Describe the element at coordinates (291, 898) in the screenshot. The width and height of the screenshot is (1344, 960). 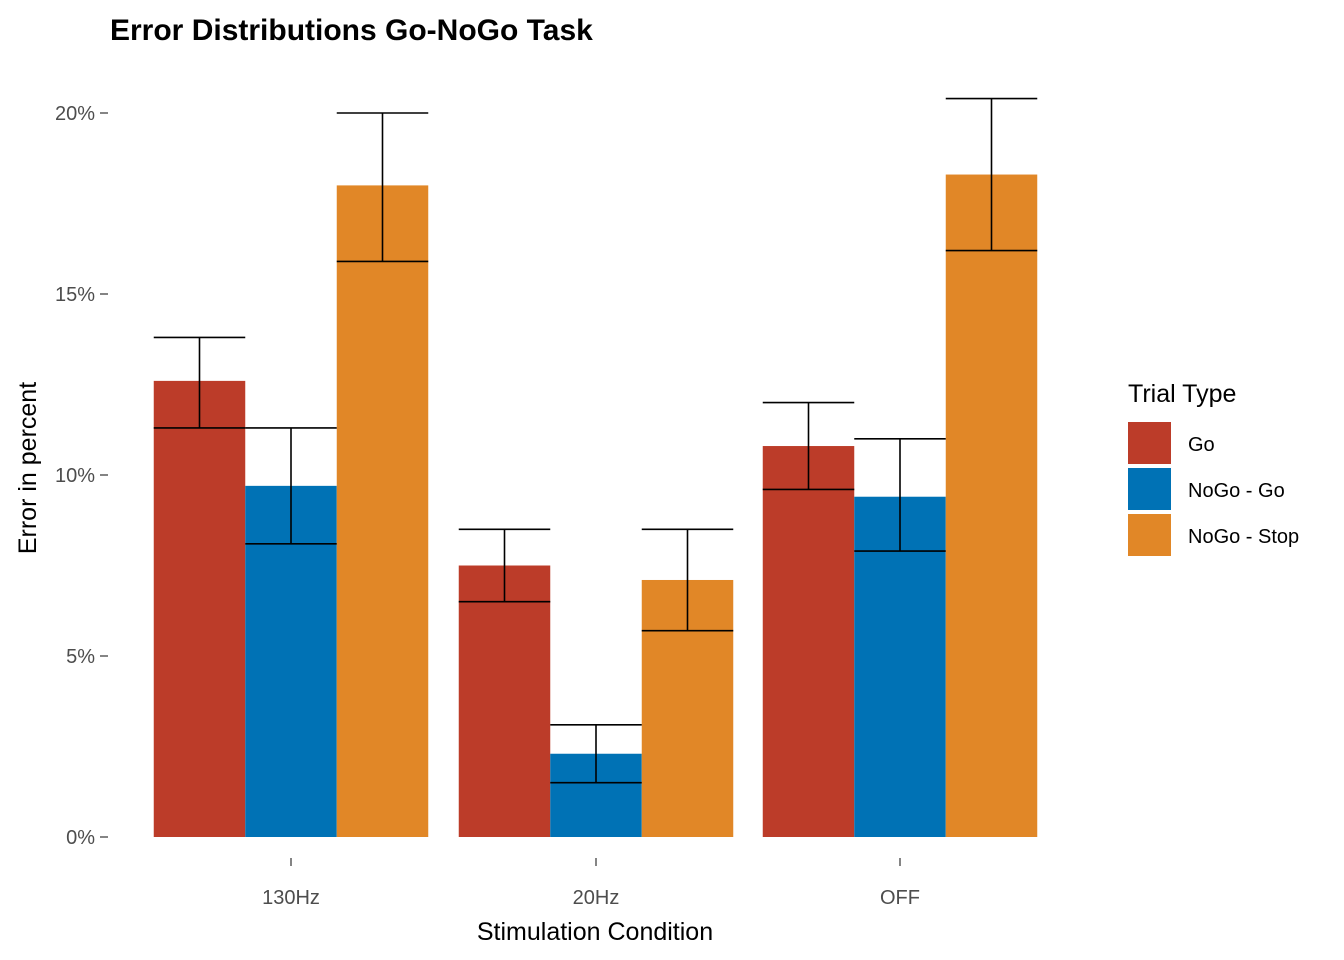
I see `x-tick-label: 130Hz` at that location.